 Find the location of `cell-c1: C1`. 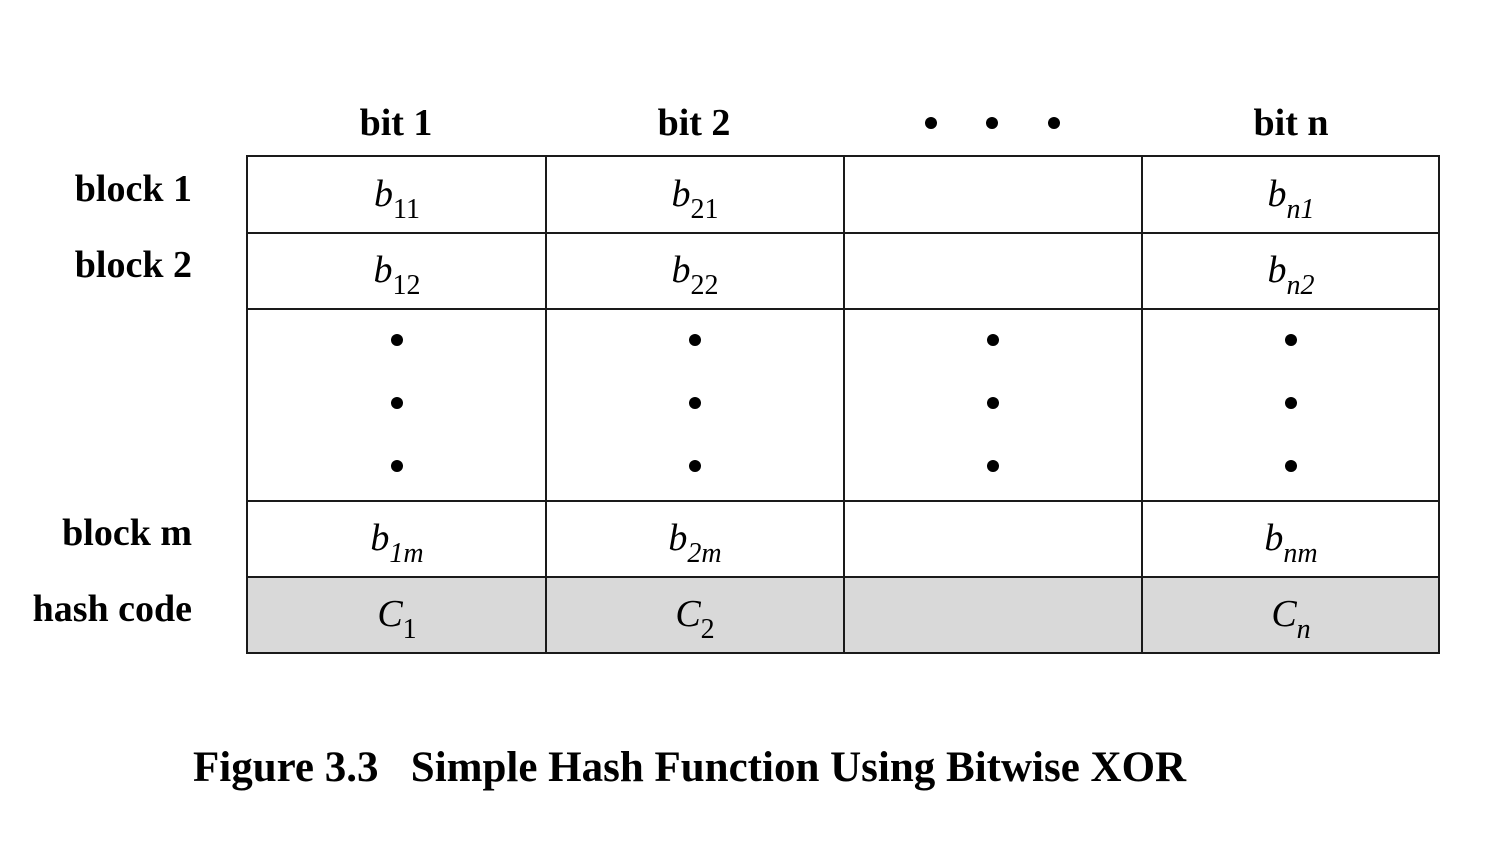

cell-c1: C1 is located at coordinates (397, 619).